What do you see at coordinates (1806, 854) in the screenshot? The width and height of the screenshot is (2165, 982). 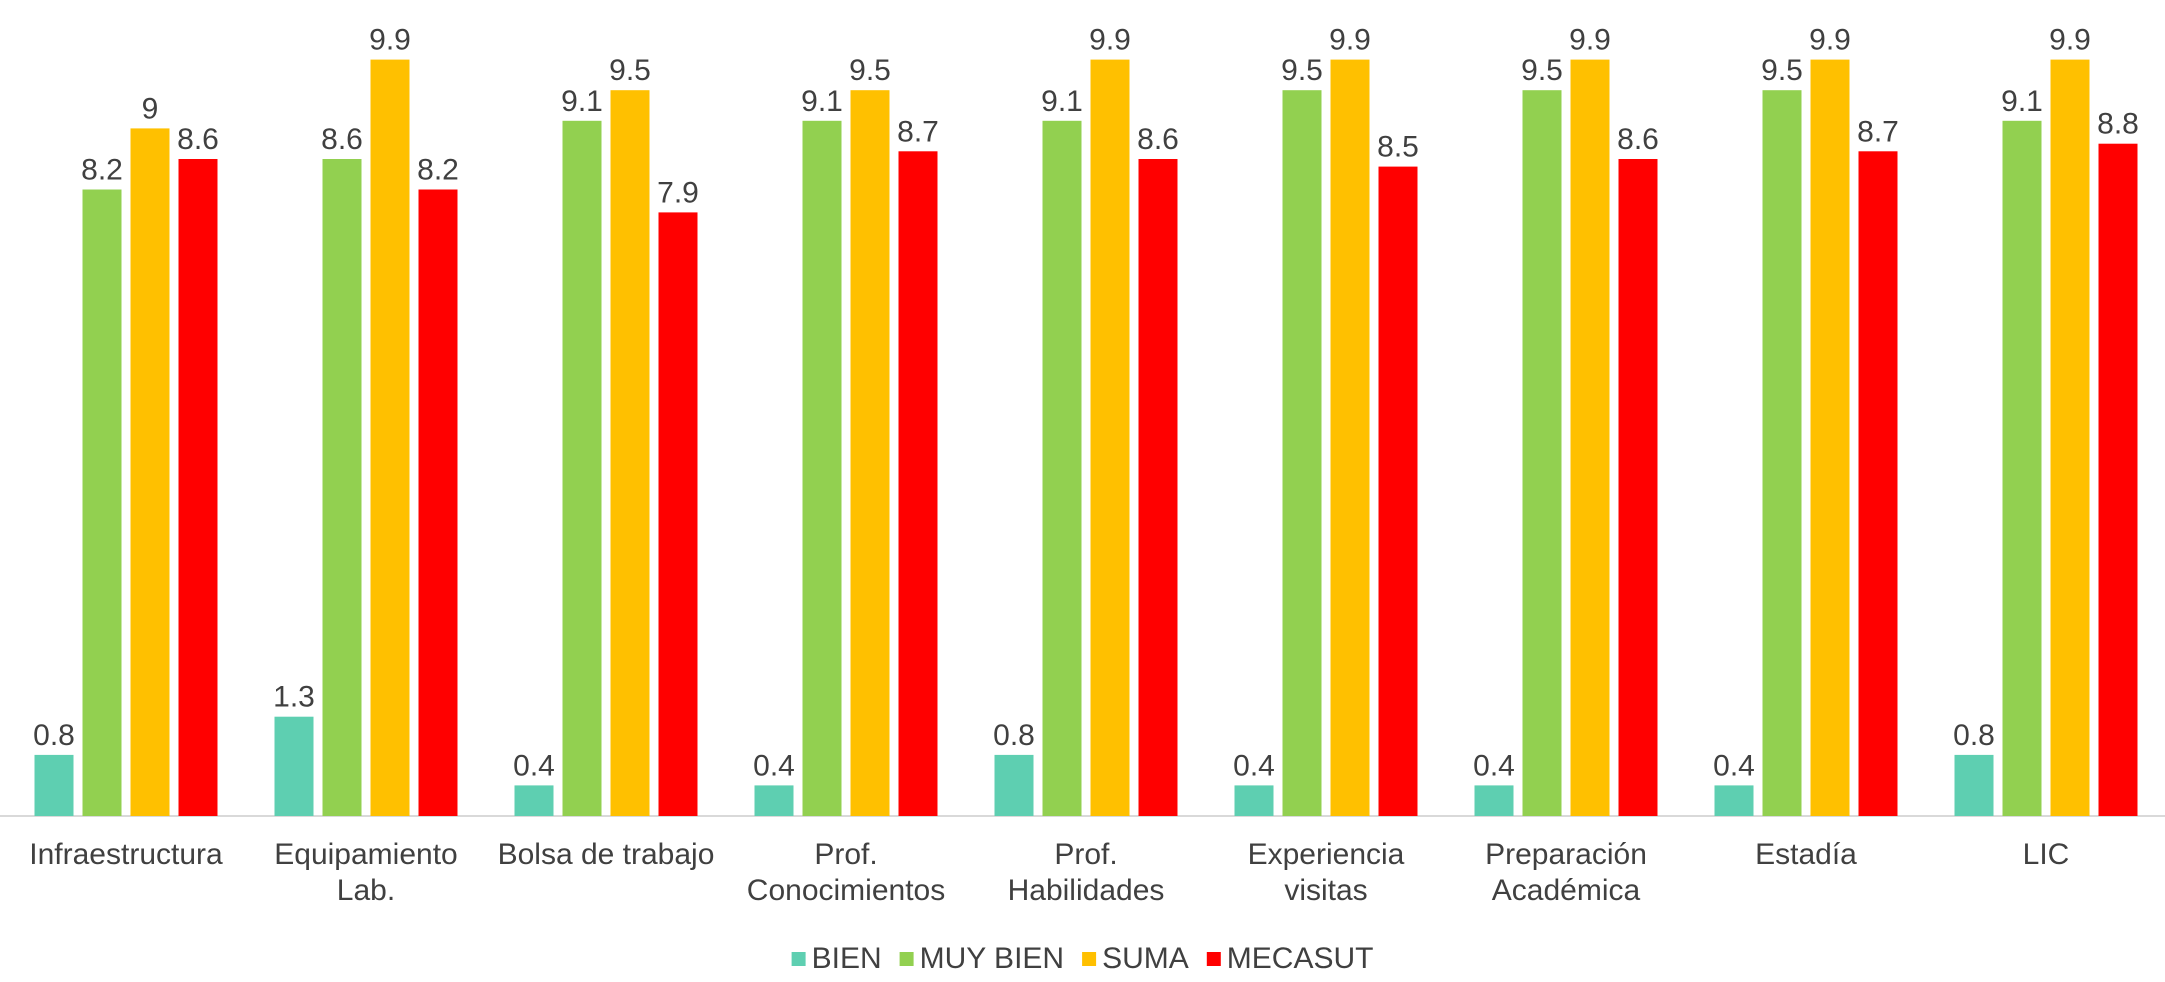 I see `category-label: Estadía` at bounding box center [1806, 854].